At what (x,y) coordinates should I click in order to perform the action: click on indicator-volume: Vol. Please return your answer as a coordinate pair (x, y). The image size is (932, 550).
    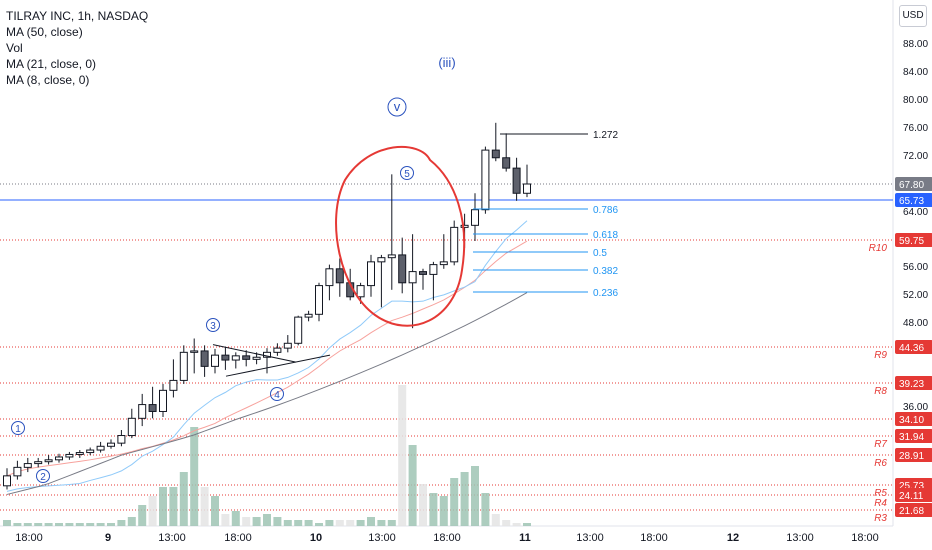
    Looking at the image, I should click on (14, 48).